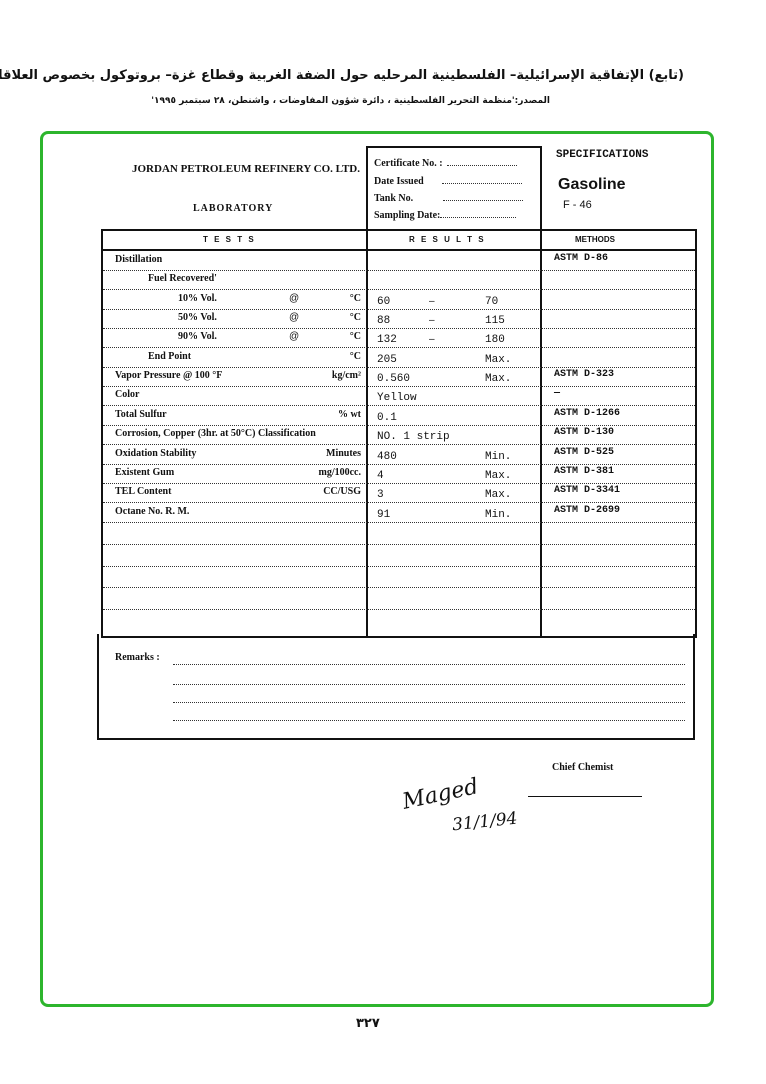 Image resolution: width=766 pixels, height=1084 pixels. I want to click on tank-no-field: Tank No., so click(449, 198).